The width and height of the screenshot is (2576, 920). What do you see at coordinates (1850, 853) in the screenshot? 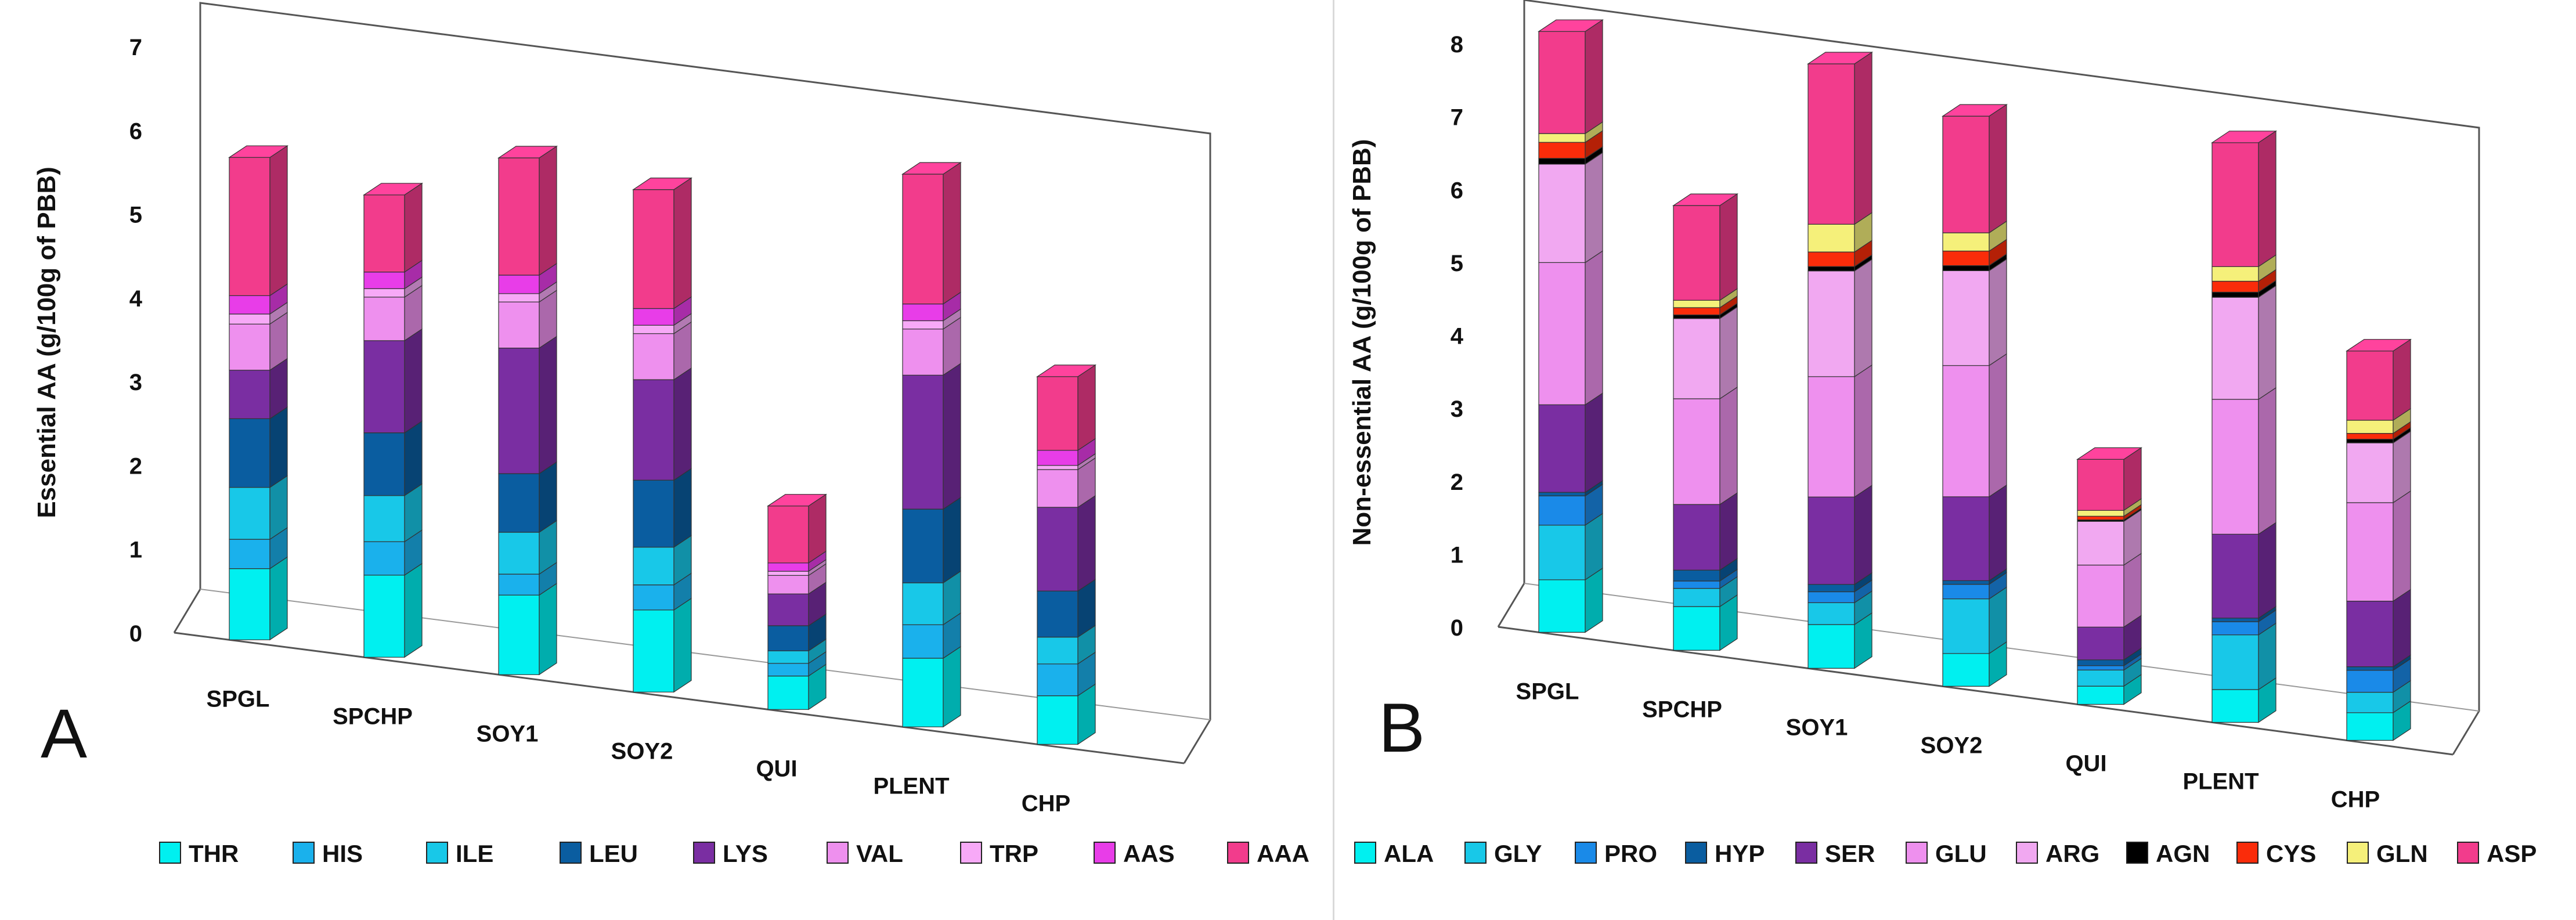
I see `legend-label: SER` at bounding box center [1850, 853].